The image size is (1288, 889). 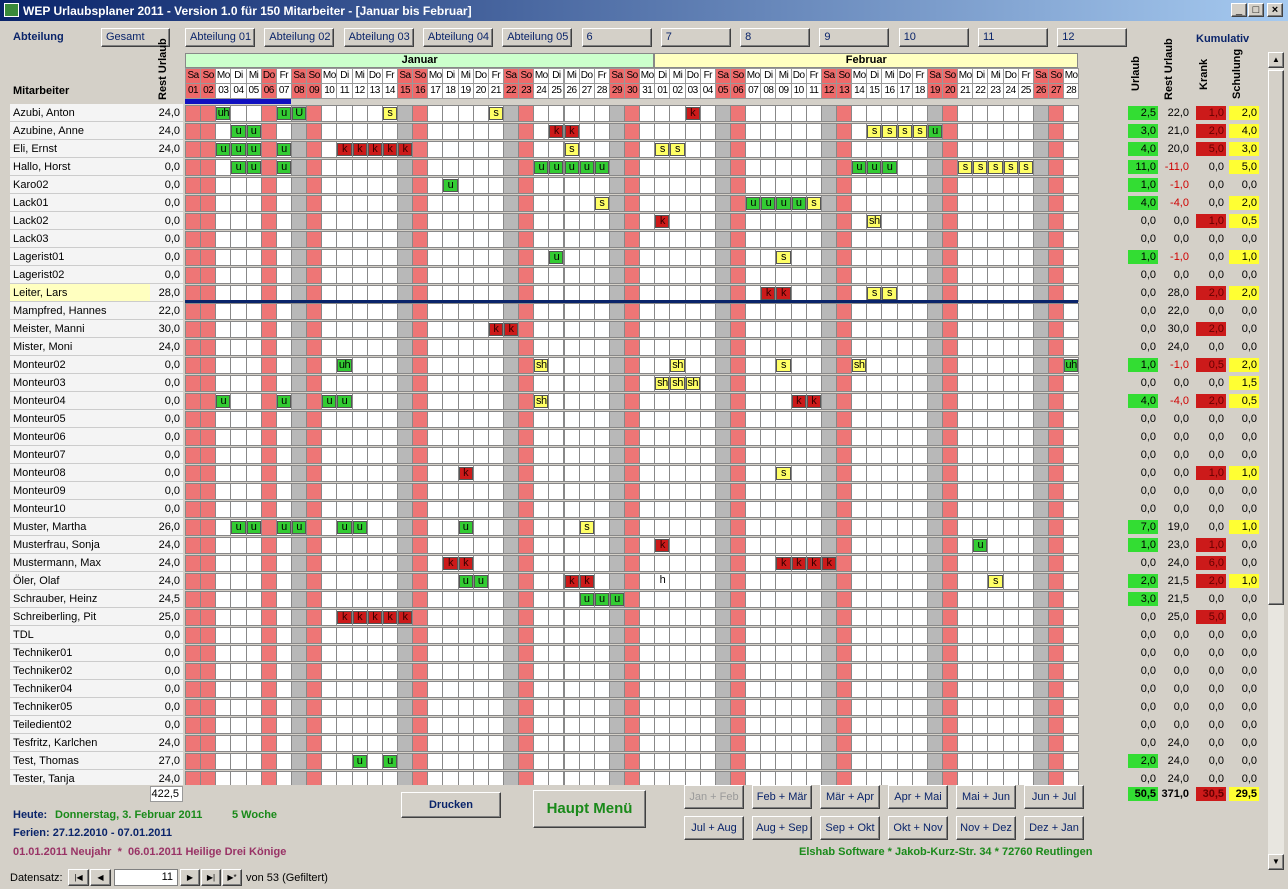 I want to click on absence-entry: sh, so click(x=541, y=401).